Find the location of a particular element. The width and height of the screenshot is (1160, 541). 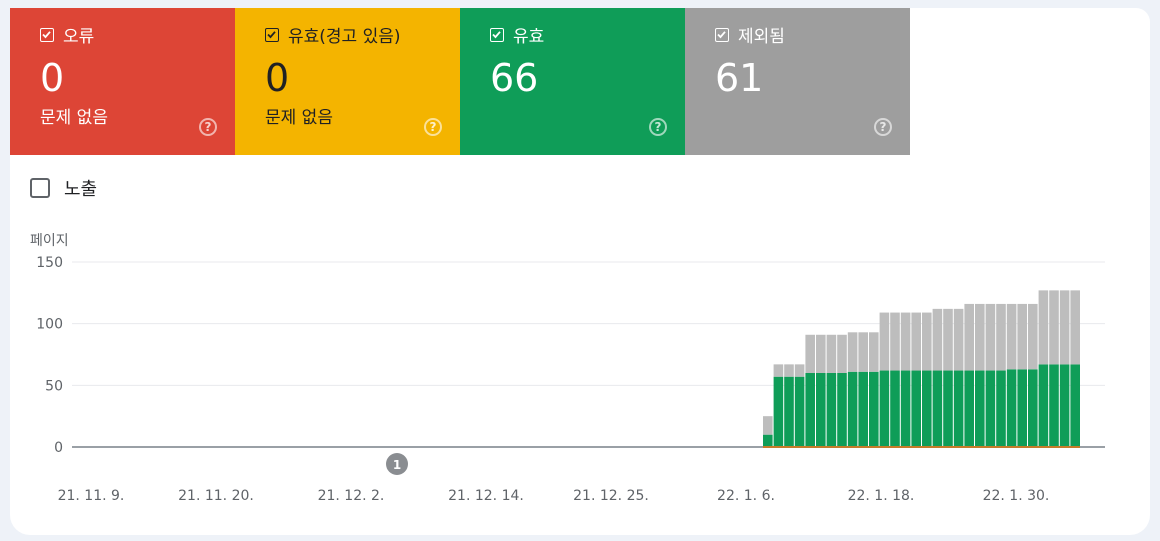

tile-label: 유효(경고 있음) is located at coordinates (344, 37).